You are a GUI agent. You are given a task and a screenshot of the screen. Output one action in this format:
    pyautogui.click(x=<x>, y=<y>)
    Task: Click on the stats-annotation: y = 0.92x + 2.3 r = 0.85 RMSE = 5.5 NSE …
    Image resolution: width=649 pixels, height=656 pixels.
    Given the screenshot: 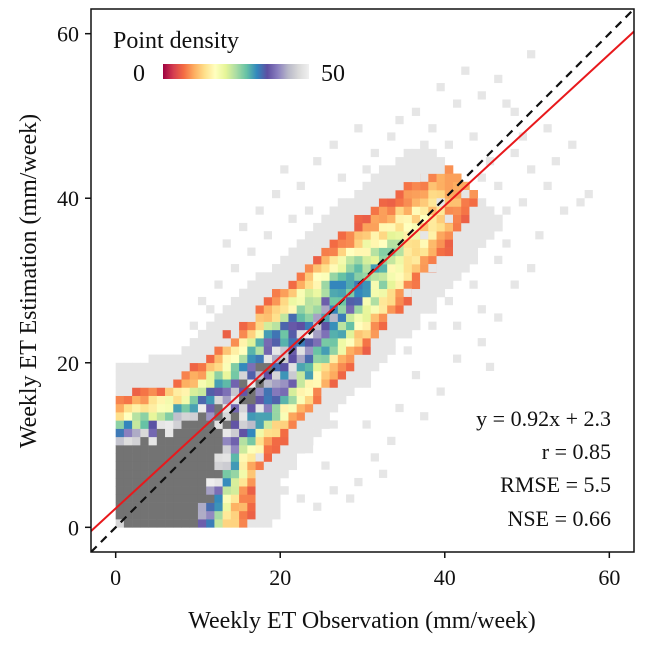 What is the action you would take?
    pyautogui.click(x=543, y=468)
    